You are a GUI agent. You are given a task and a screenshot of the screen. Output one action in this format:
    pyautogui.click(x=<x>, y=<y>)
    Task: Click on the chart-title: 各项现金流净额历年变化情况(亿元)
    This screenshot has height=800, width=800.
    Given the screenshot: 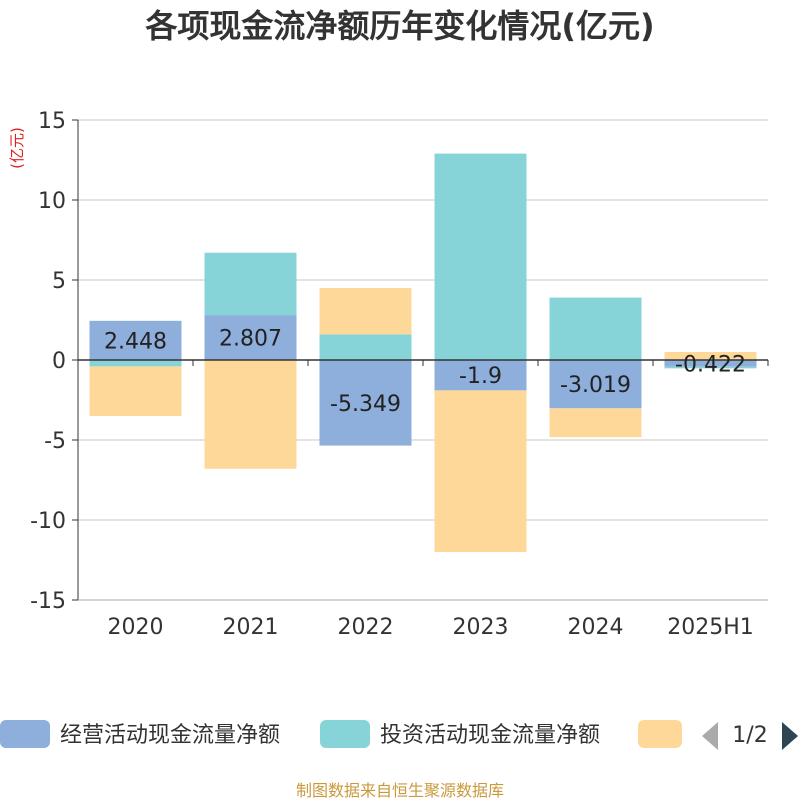 What is the action you would take?
    pyautogui.click(x=399, y=26)
    